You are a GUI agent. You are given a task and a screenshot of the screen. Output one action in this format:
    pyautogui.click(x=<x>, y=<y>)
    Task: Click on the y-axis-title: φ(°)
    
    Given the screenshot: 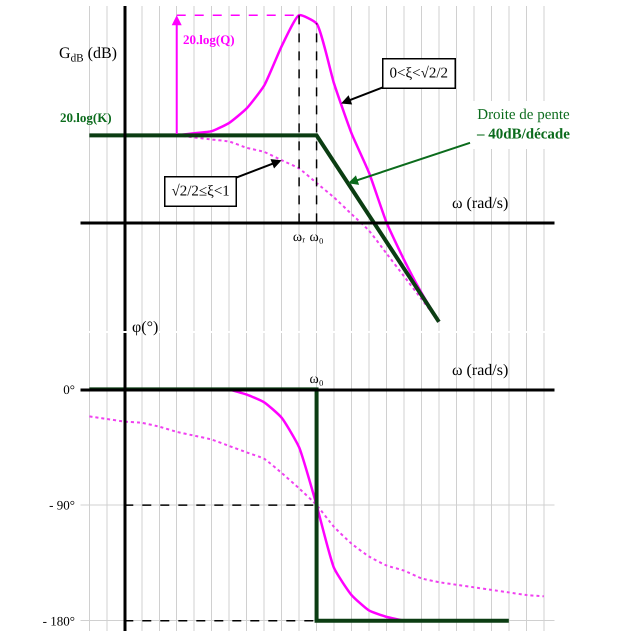 What is the action you would take?
    pyautogui.click(x=145, y=327)
    